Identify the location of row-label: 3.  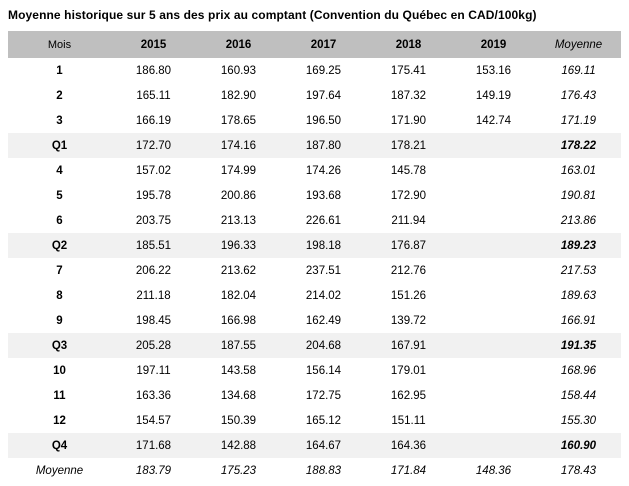
(59, 120).